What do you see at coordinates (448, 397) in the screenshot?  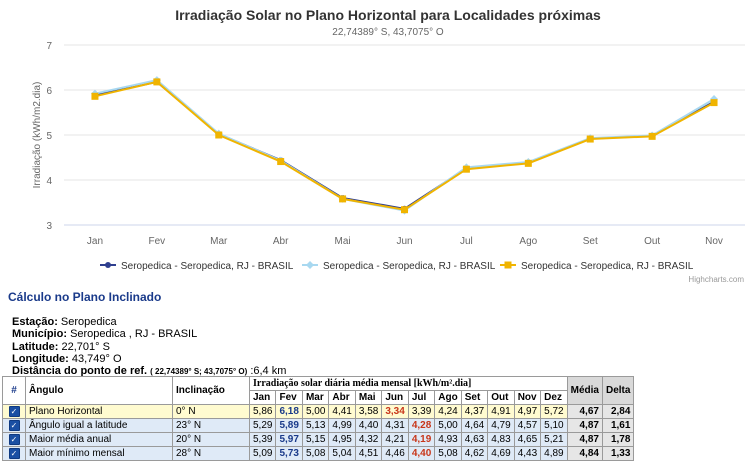 I see `col-month-ago: Ago` at bounding box center [448, 397].